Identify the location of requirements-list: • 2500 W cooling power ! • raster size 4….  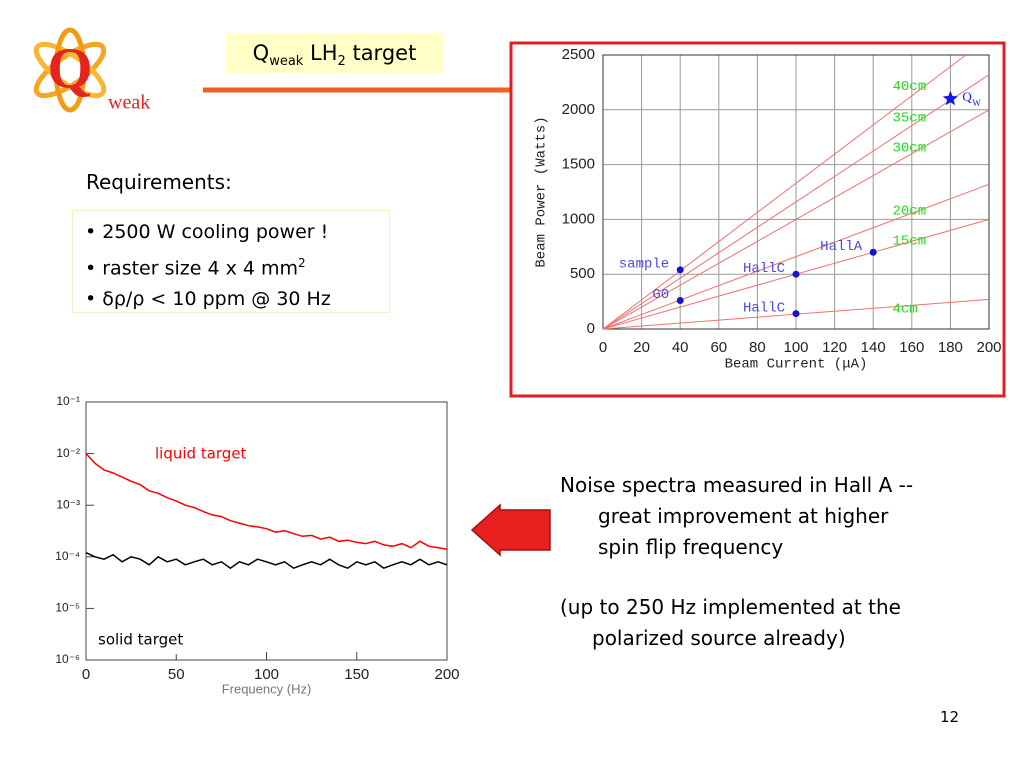
(231, 261).